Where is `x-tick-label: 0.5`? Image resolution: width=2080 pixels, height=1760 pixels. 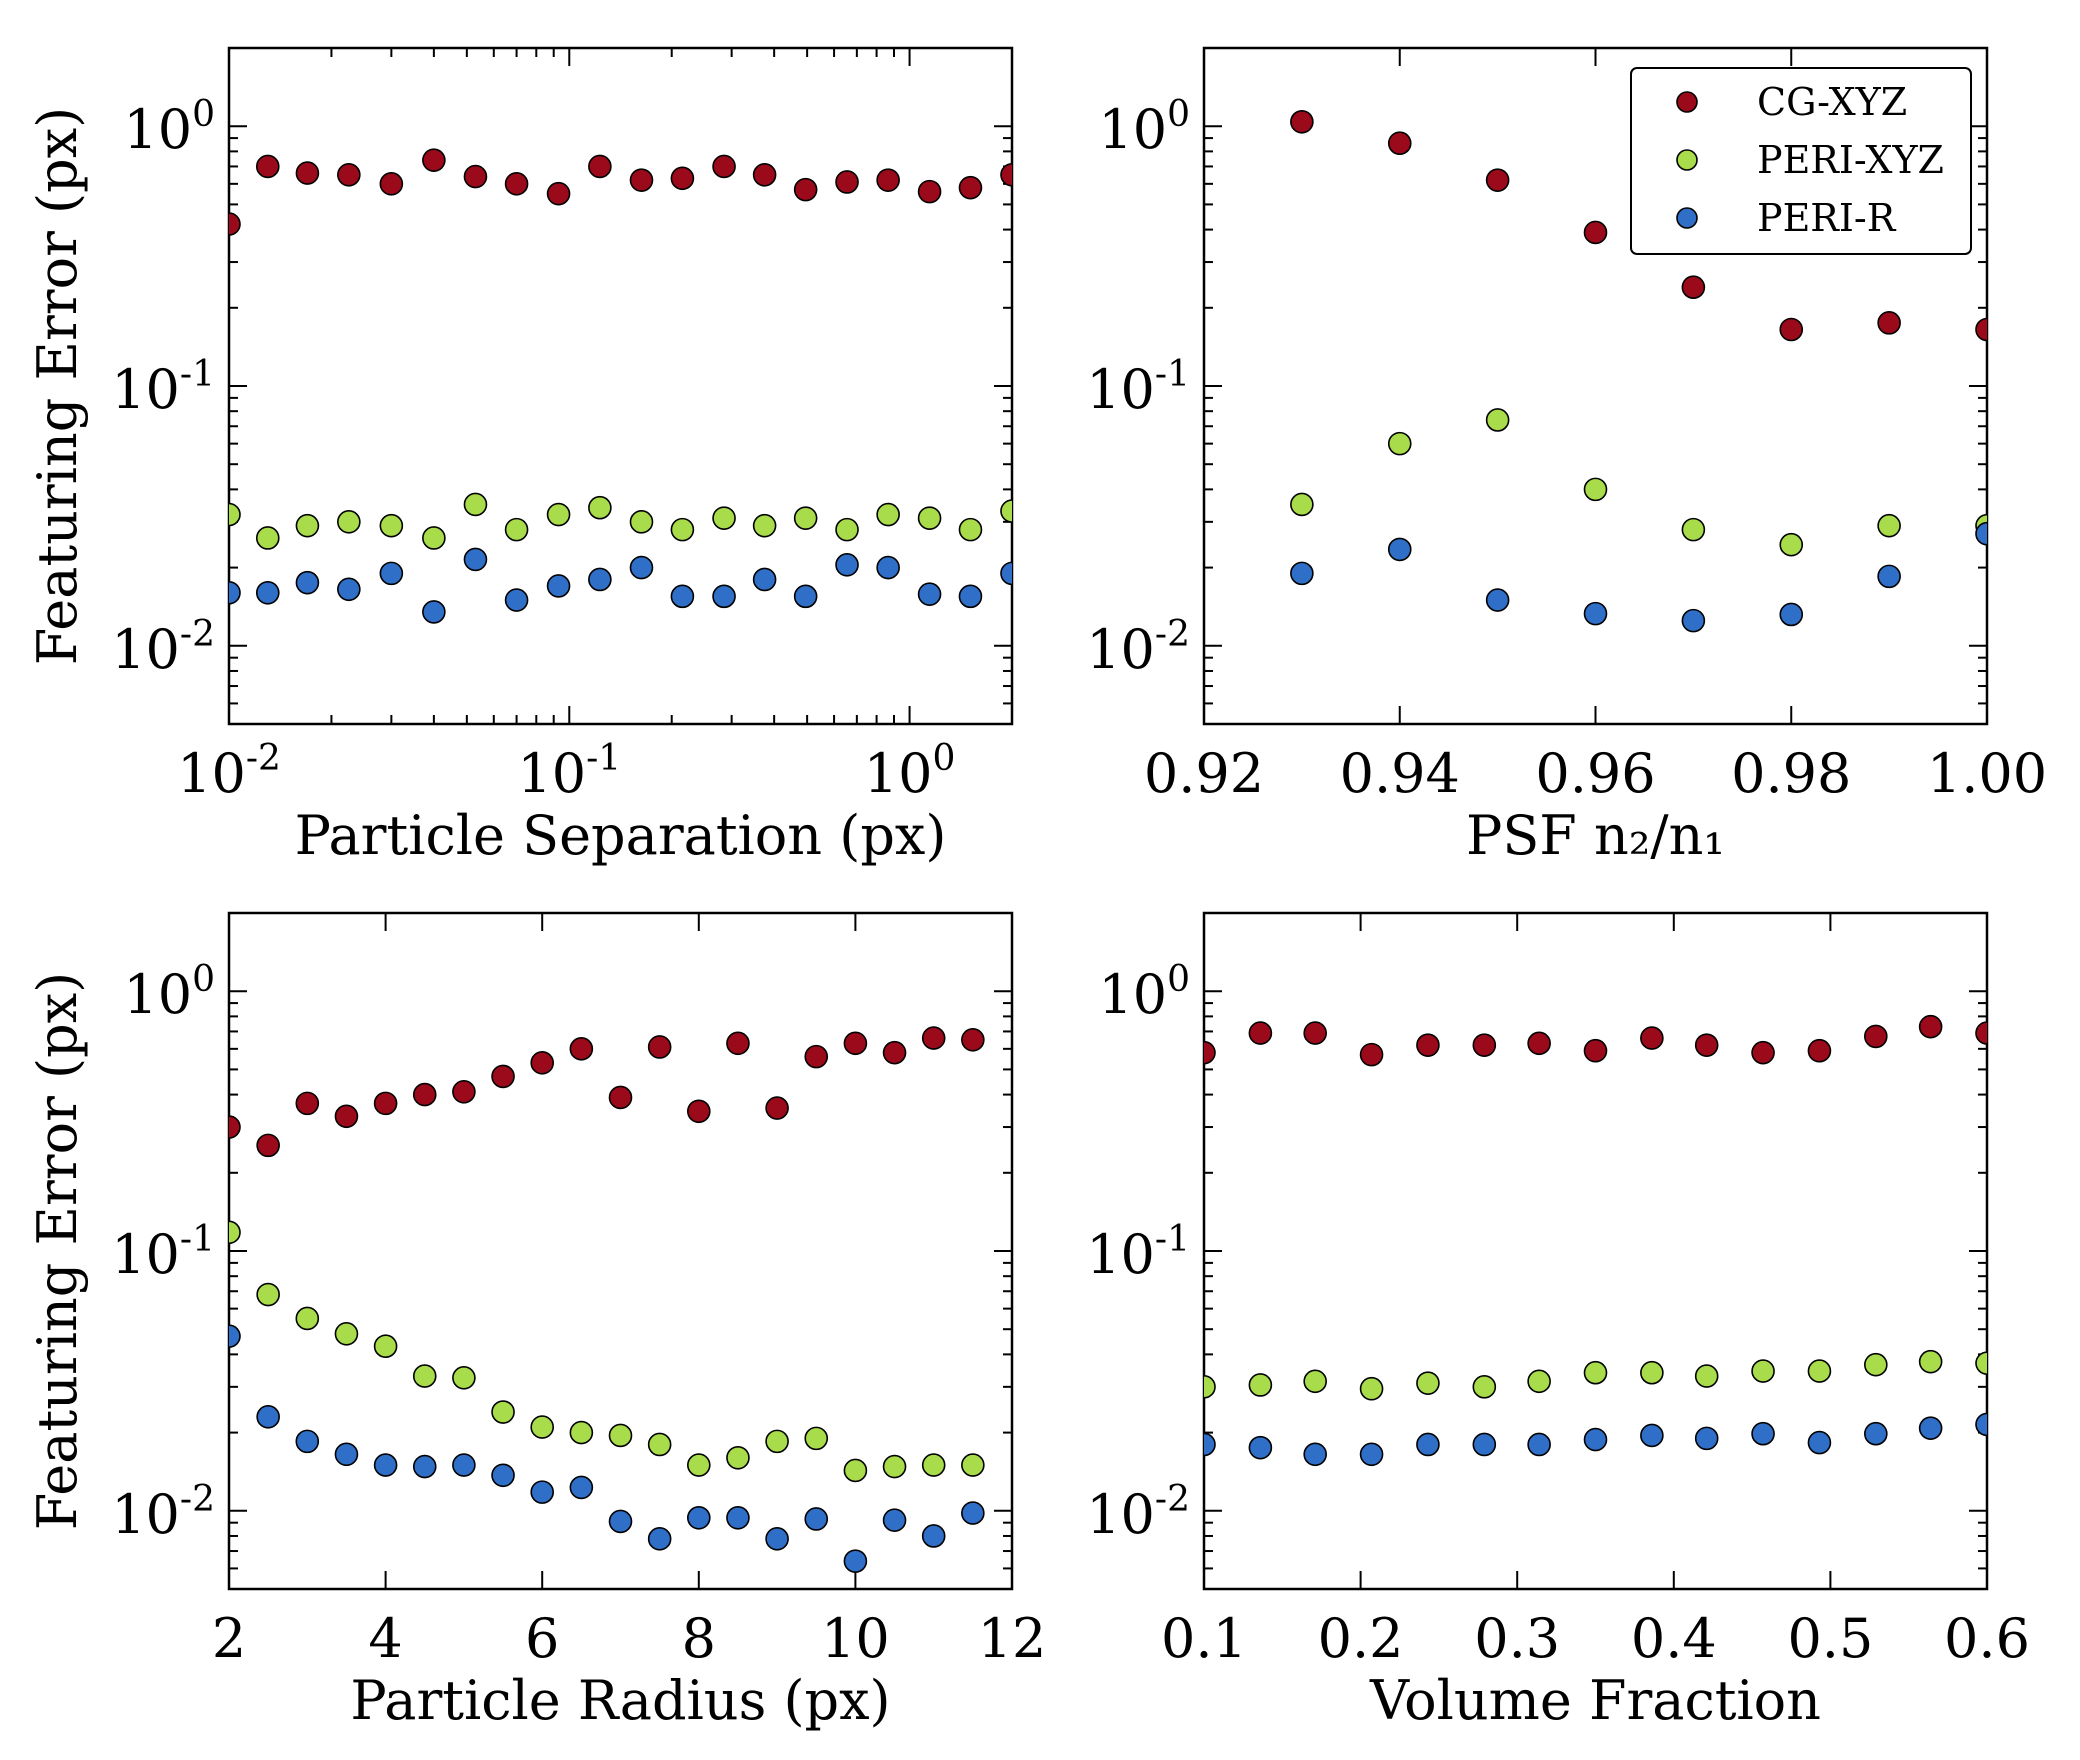
x-tick-label: 0.5 is located at coordinates (1830, 1638).